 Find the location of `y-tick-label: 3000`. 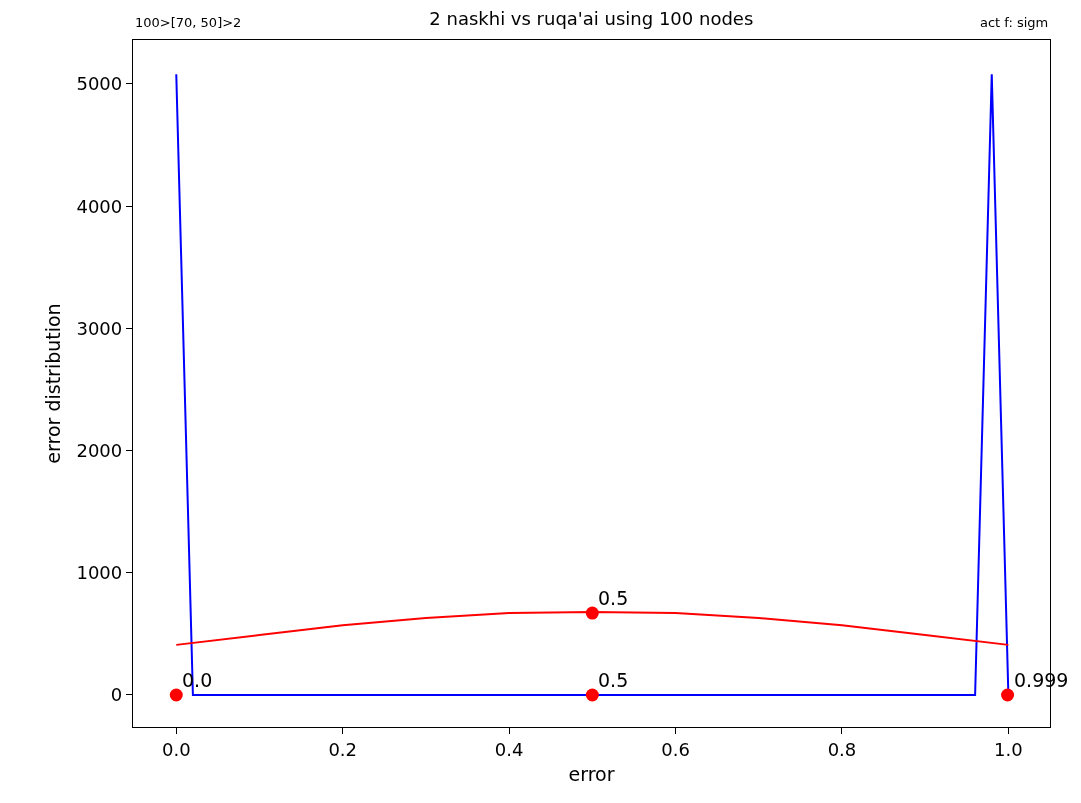

y-tick-label: 3000 is located at coordinates (99, 328).